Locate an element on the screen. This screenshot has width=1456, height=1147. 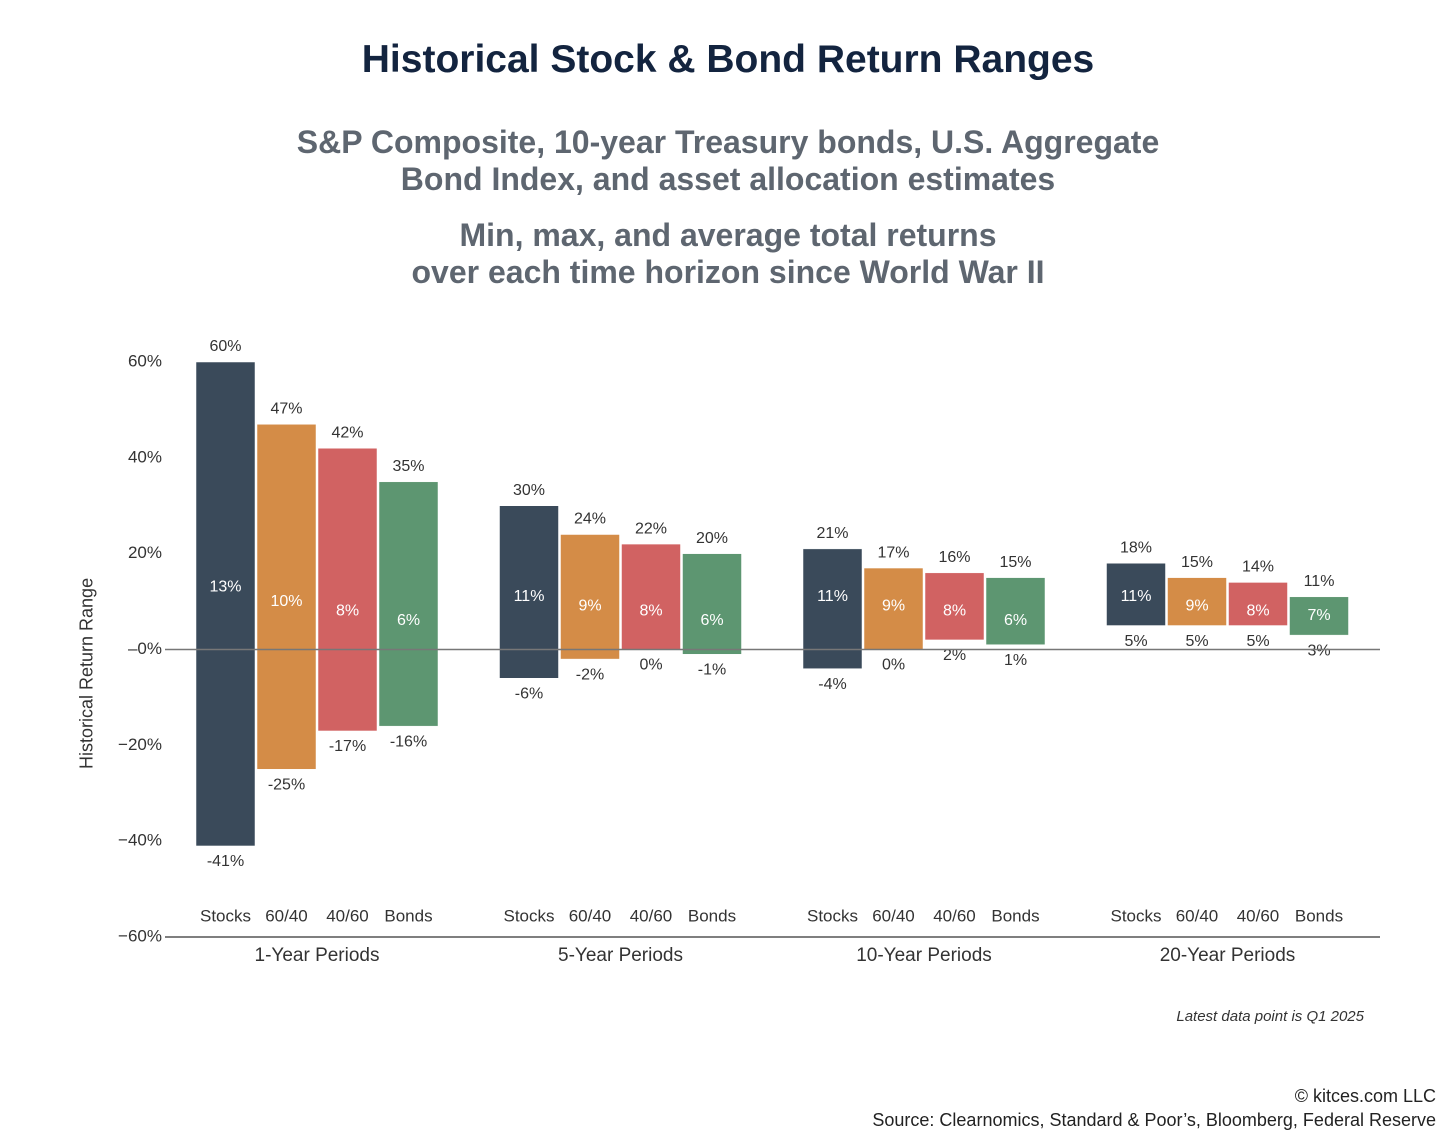
max-label: 30% is located at coordinates (529, 490).